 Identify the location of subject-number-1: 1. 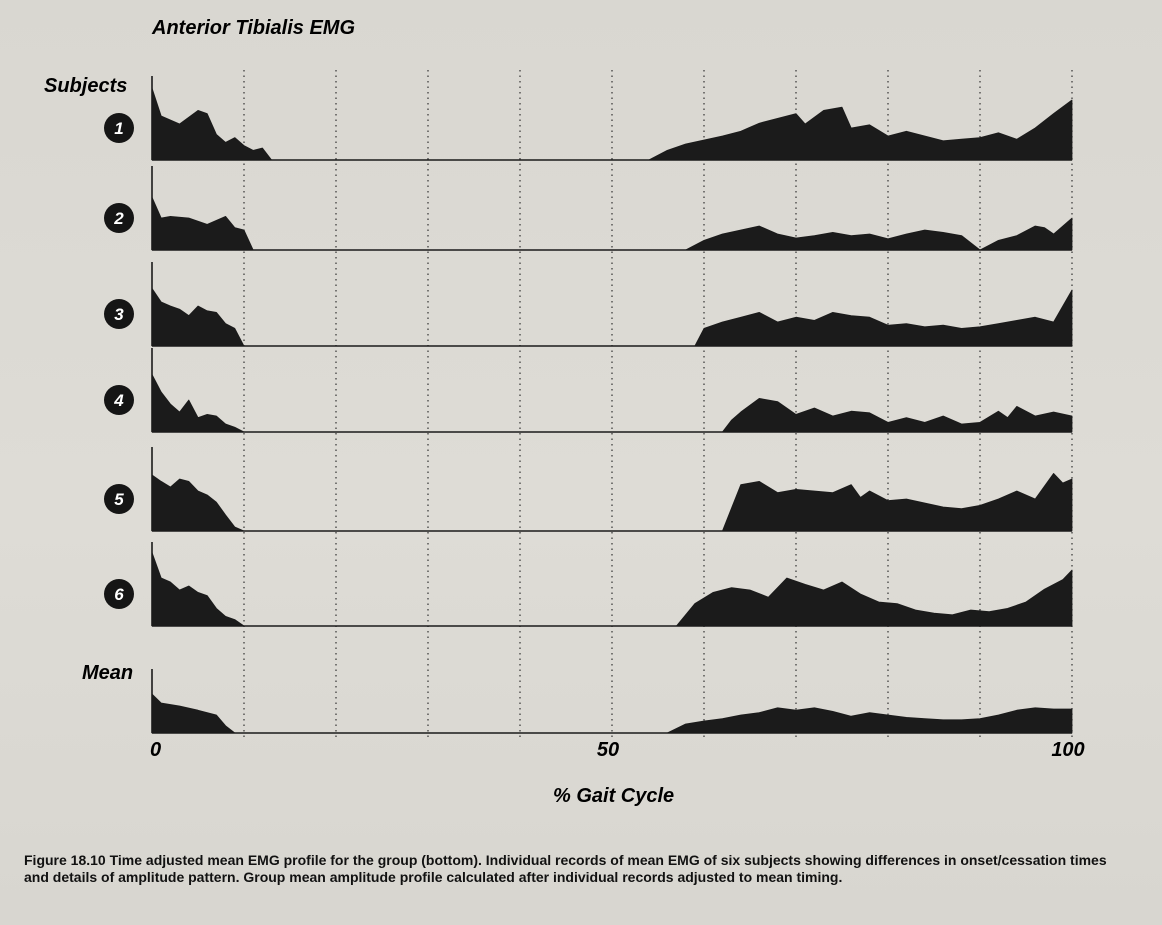
(118, 128).